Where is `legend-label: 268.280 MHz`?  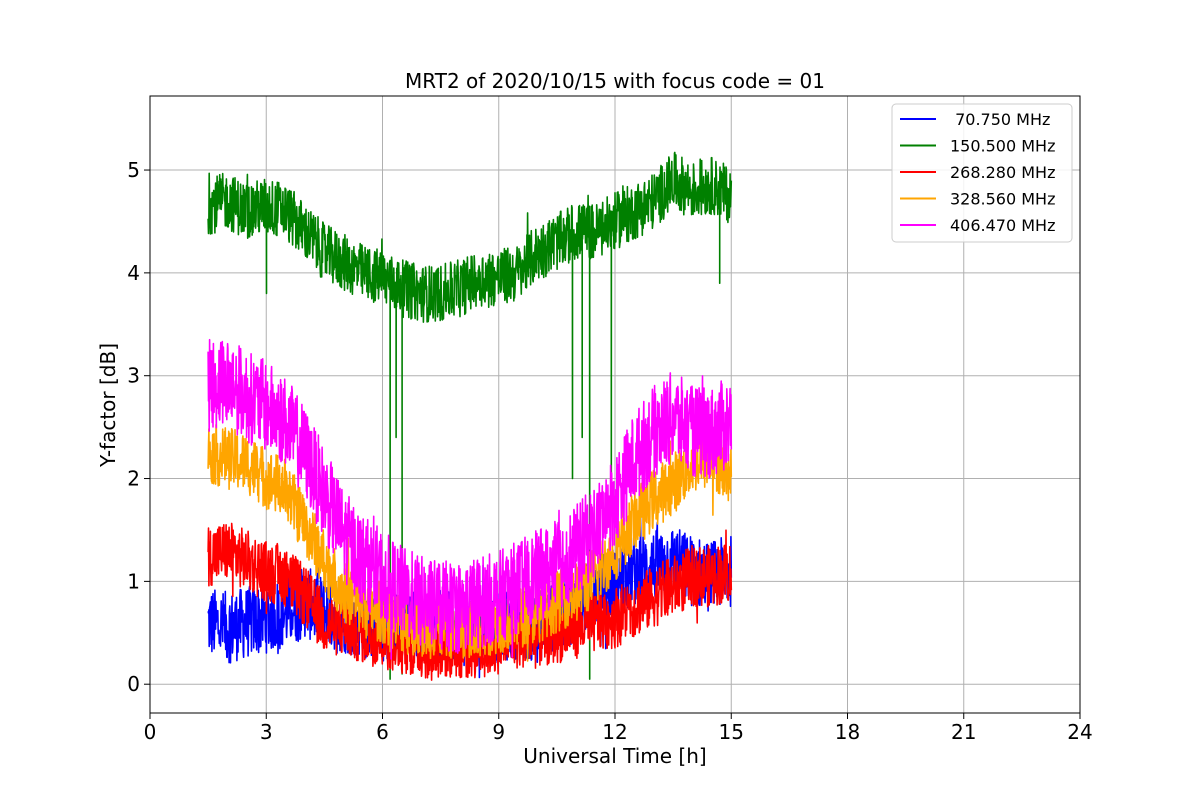
legend-label: 268.280 MHz is located at coordinates (1002, 172).